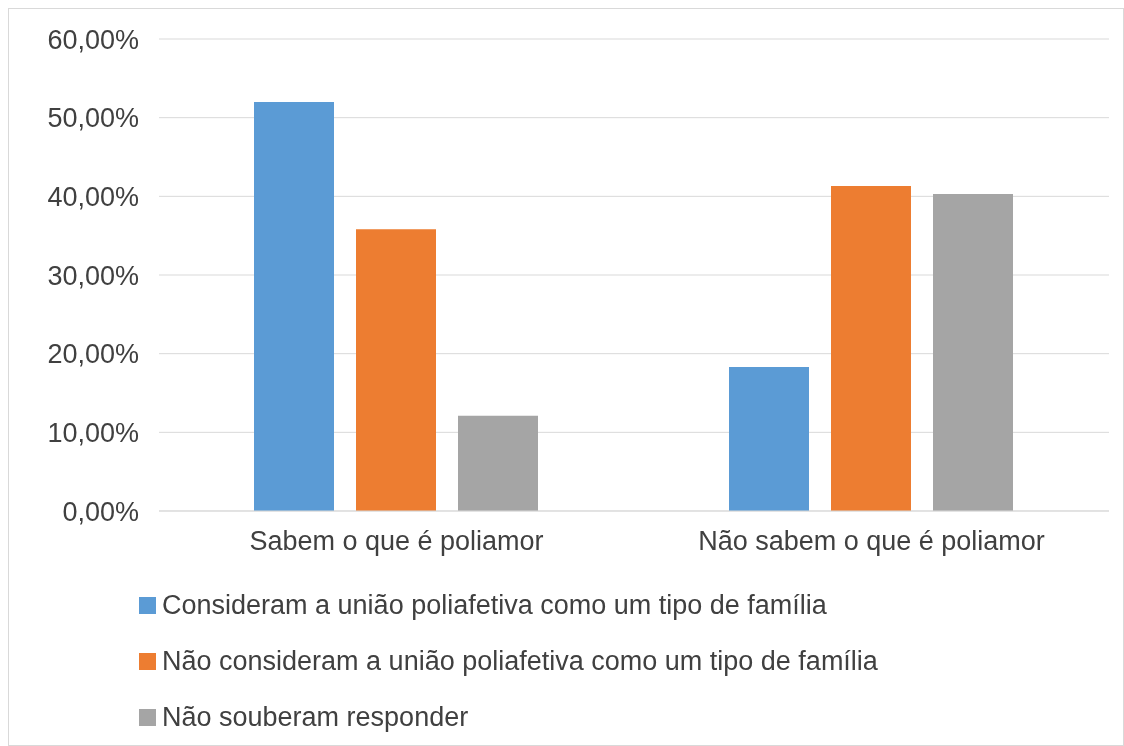 This screenshot has width=1124, height=746. Describe the element at coordinates (494, 605) in the screenshot. I see `legend-label: Consideram a união poliafetiva como um tipo de família` at that location.